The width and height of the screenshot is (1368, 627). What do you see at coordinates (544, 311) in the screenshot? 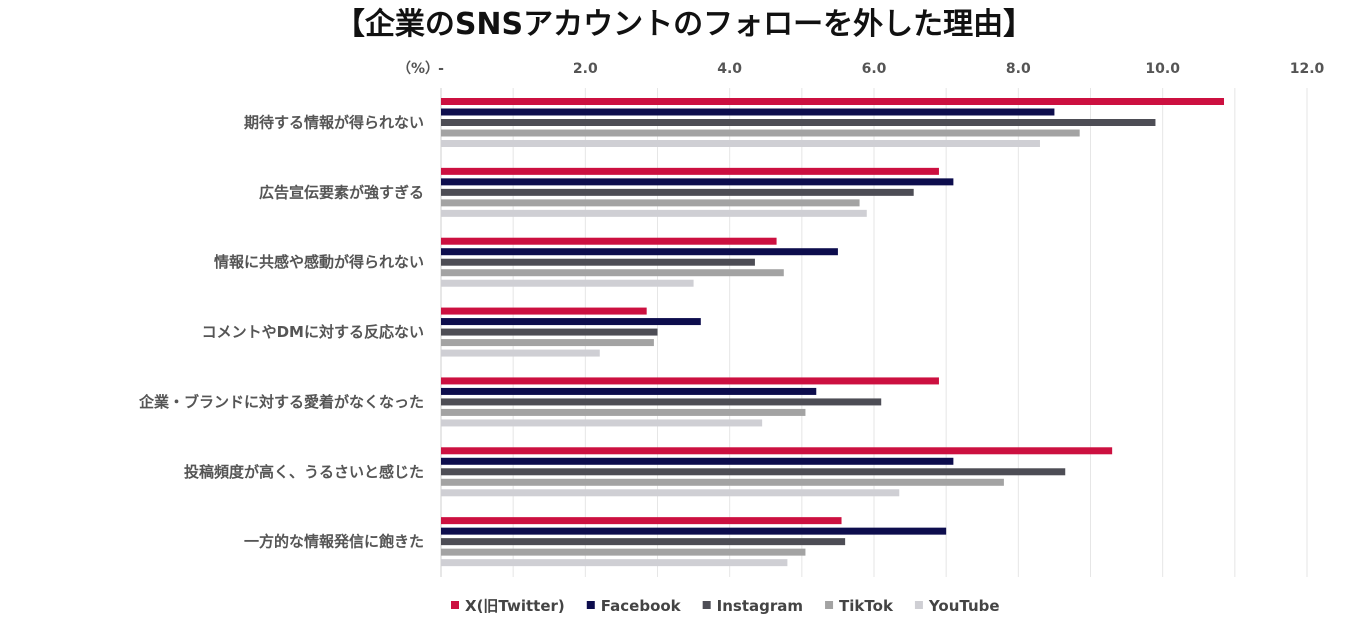
I see `bar-x-twitter--3` at bounding box center [544, 311].